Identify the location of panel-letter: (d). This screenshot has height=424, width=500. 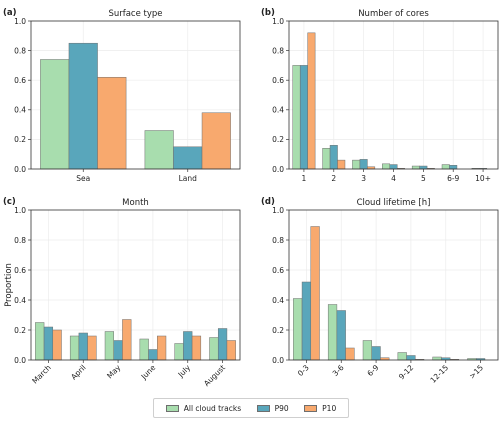
(268, 202).